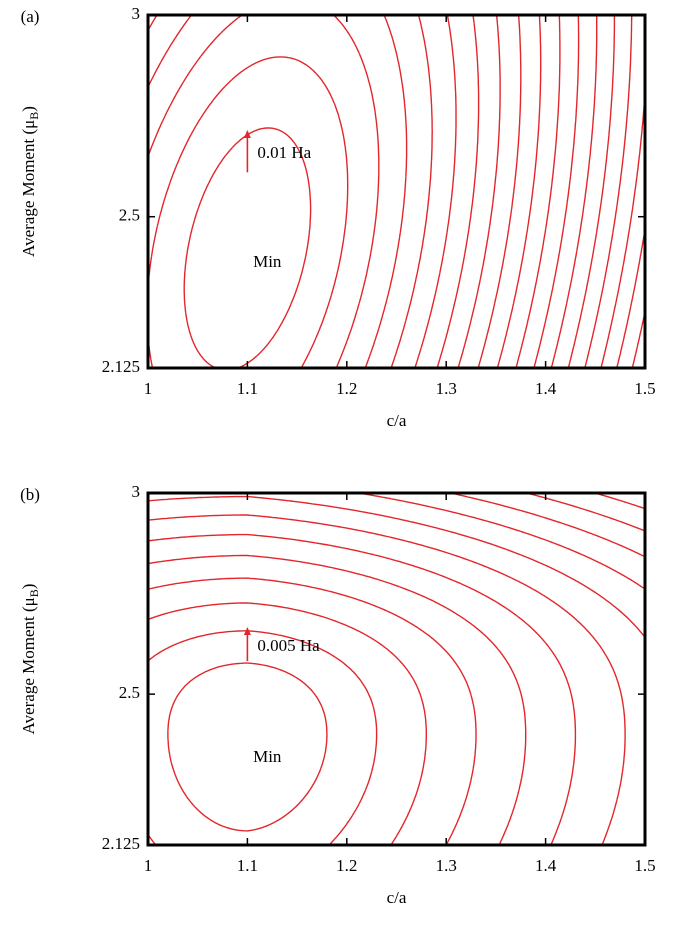 This screenshot has height=946, width=681. Describe the element at coordinates (30, 494) in the screenshot. I see `panel-label: (b)` at that location.